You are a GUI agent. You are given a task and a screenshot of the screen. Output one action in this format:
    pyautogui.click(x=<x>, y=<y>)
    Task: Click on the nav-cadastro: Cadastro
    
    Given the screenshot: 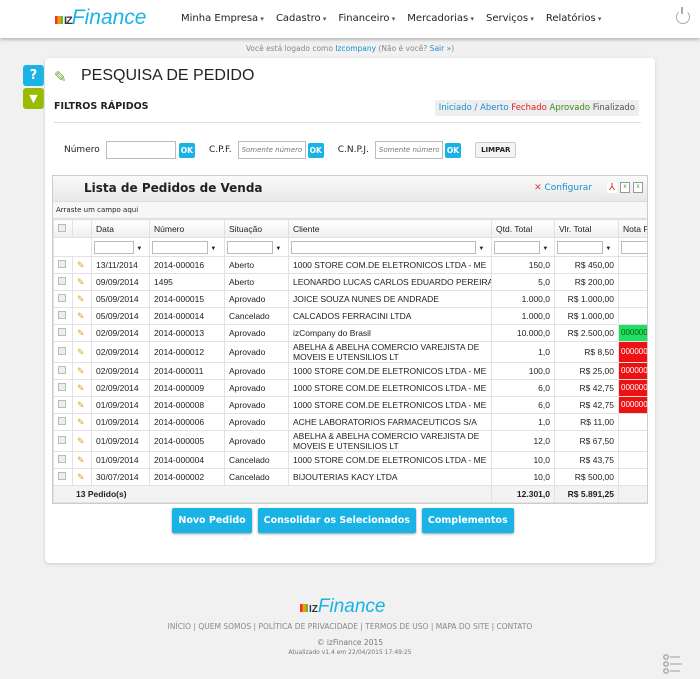 What is the action you would take?
    pyautogui.click(x=301, y=18)
    